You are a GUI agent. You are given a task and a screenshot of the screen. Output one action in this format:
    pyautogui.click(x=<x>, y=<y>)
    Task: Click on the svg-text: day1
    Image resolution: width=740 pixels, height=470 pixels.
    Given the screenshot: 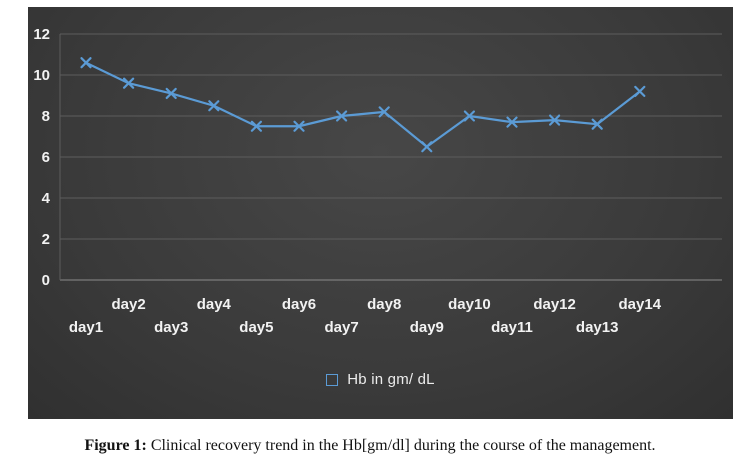 What is the action you would take?
    pyautogui.click(x=86, y=327)
    